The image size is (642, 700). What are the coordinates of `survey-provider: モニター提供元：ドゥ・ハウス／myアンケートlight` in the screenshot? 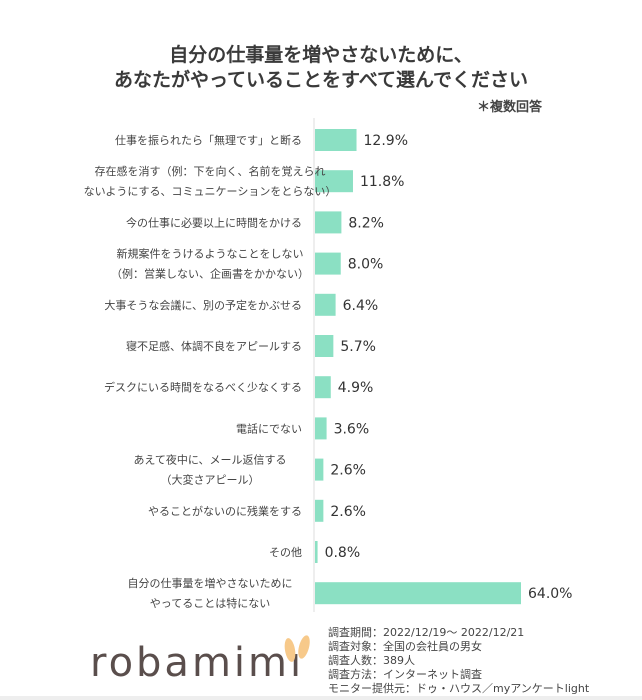 It's located at (459, 688).